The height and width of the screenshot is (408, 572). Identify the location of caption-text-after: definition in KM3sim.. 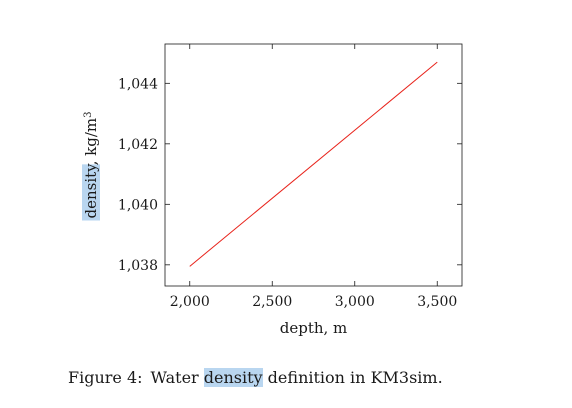
(352, 377).